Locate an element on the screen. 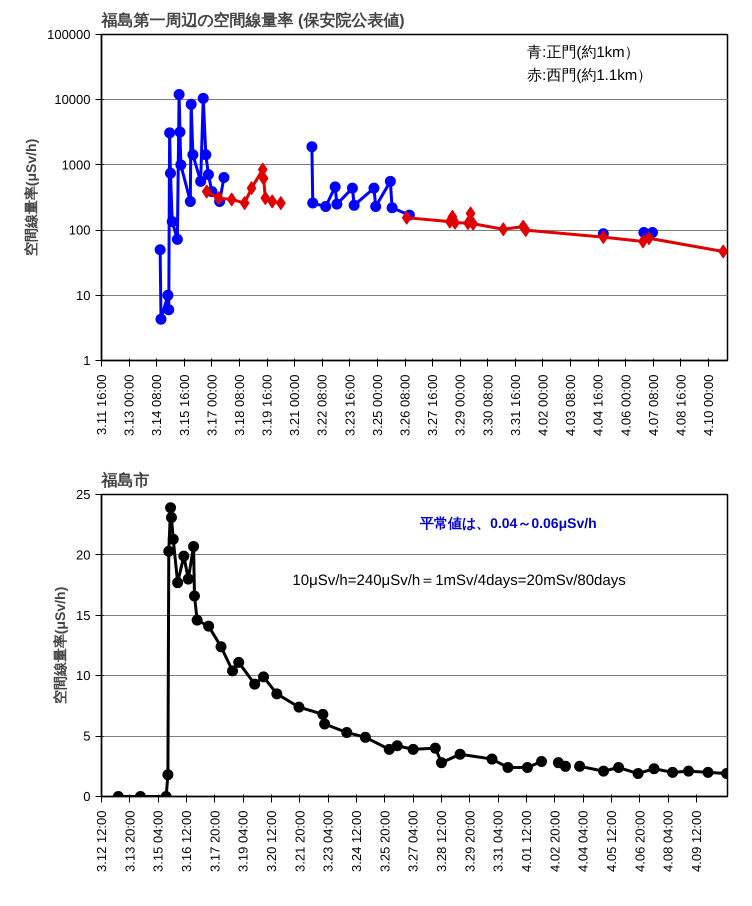 The image size is (752, 906). x-tick-label: 3.12 12:00 is located at coordinates (101, 841).